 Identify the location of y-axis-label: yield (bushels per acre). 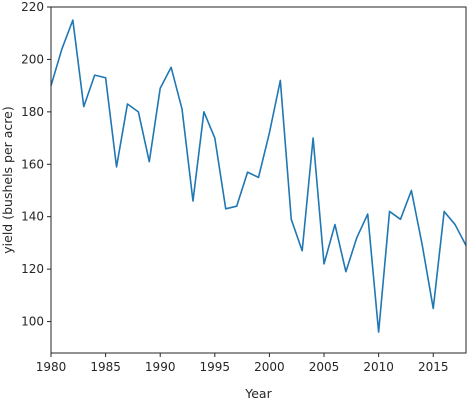
(7, 179).